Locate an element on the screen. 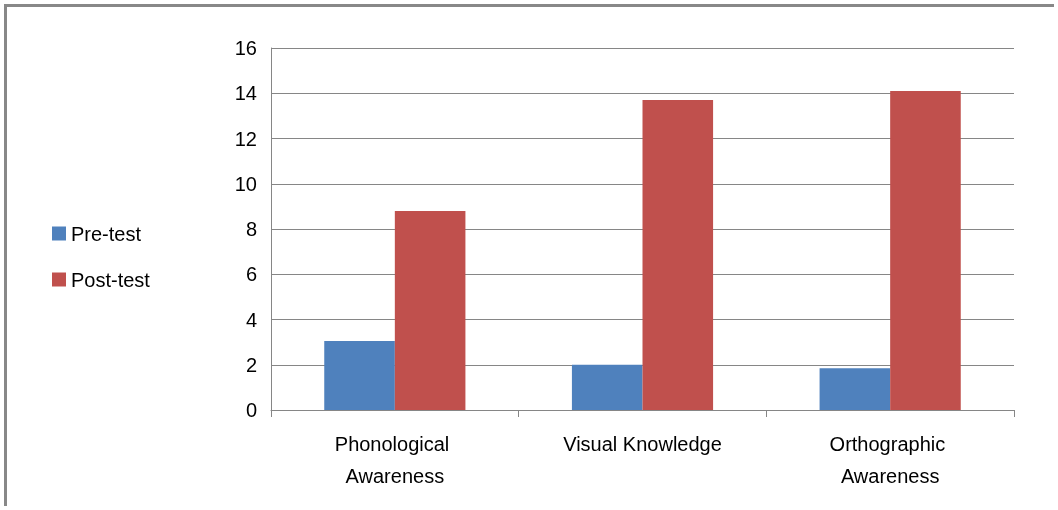 The height and width of the screenshot is (510, 1058). legend-label: Post-test is located at coordinates (111, 279).